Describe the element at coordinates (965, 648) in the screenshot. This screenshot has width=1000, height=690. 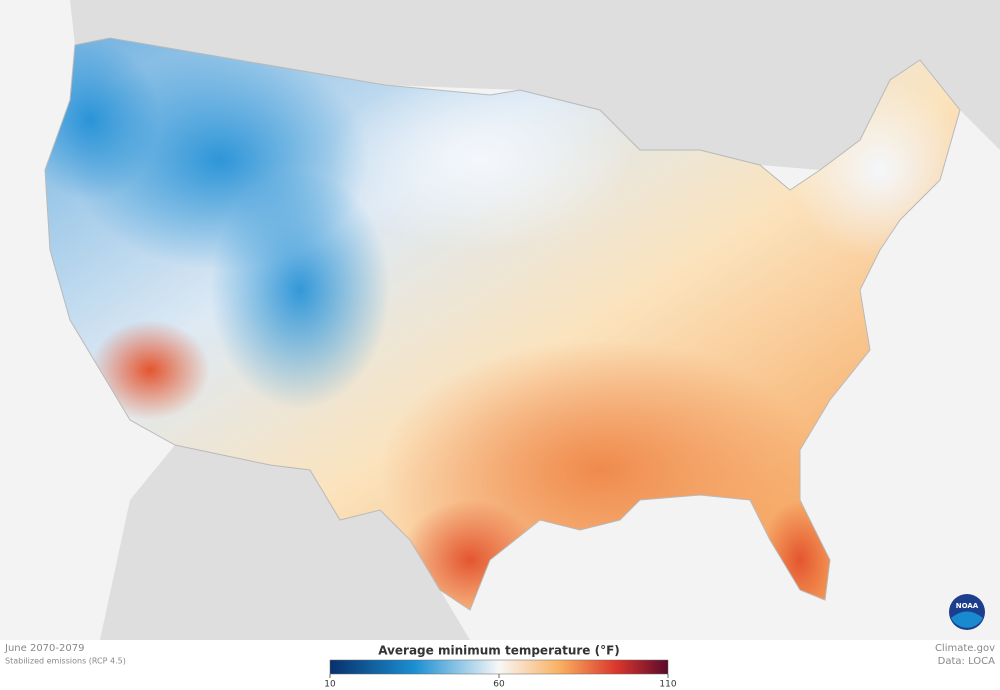
I see `site: Climate.gov` at that location.